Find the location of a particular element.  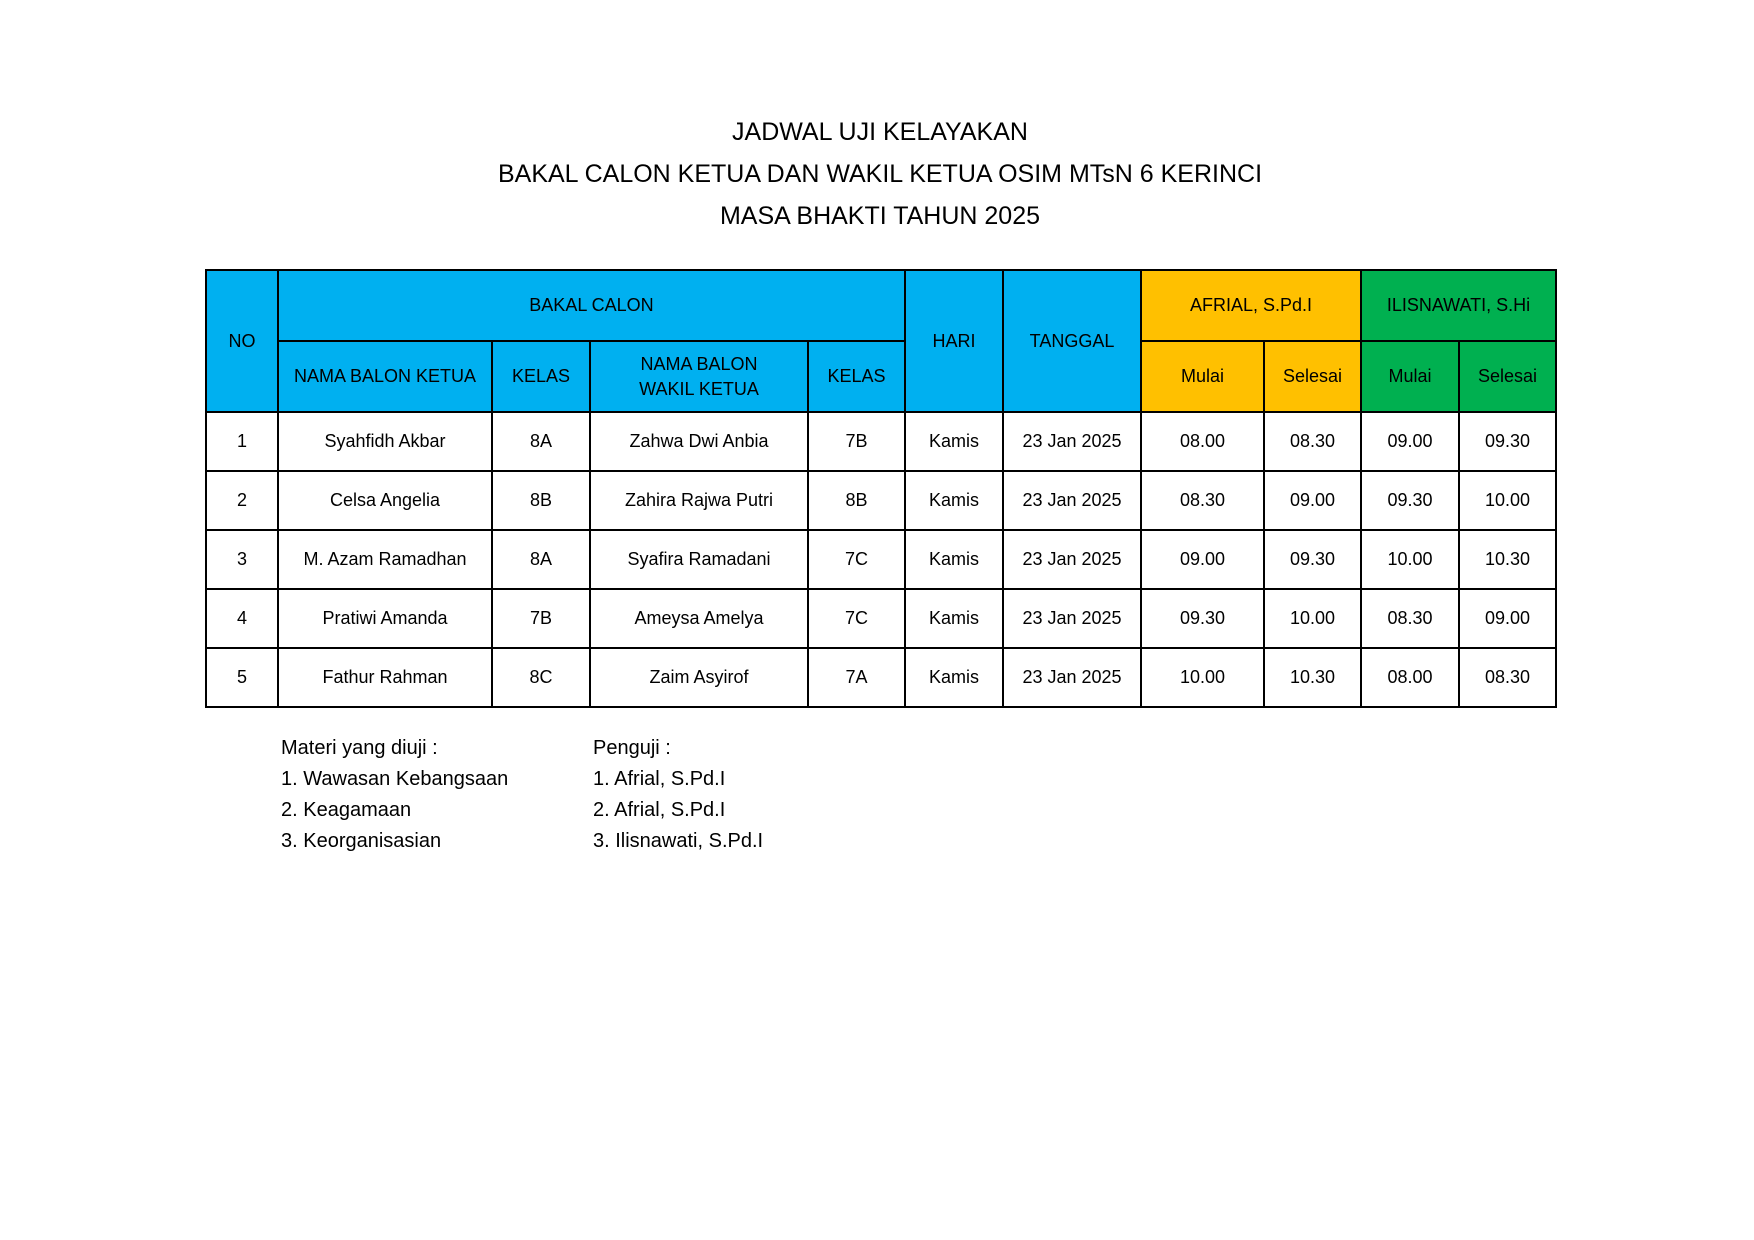

header-no: NO is located at coordinates (242, 341).